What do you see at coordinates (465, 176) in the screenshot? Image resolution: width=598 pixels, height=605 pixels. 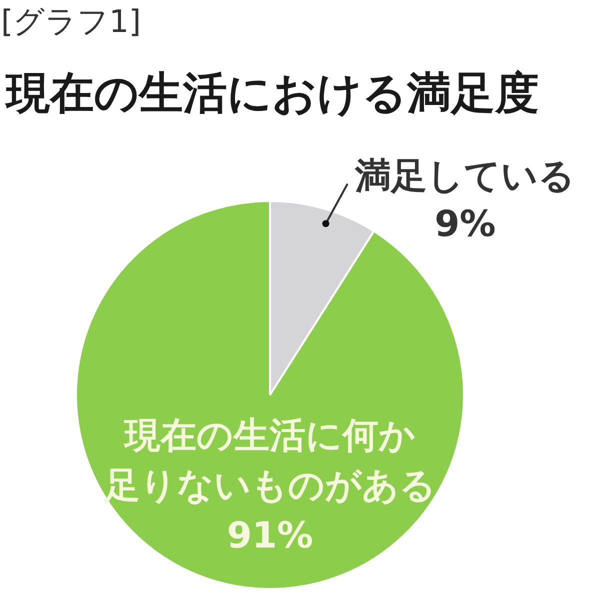 I see `slice-label: 満足している` at bounding box center [465, 176].